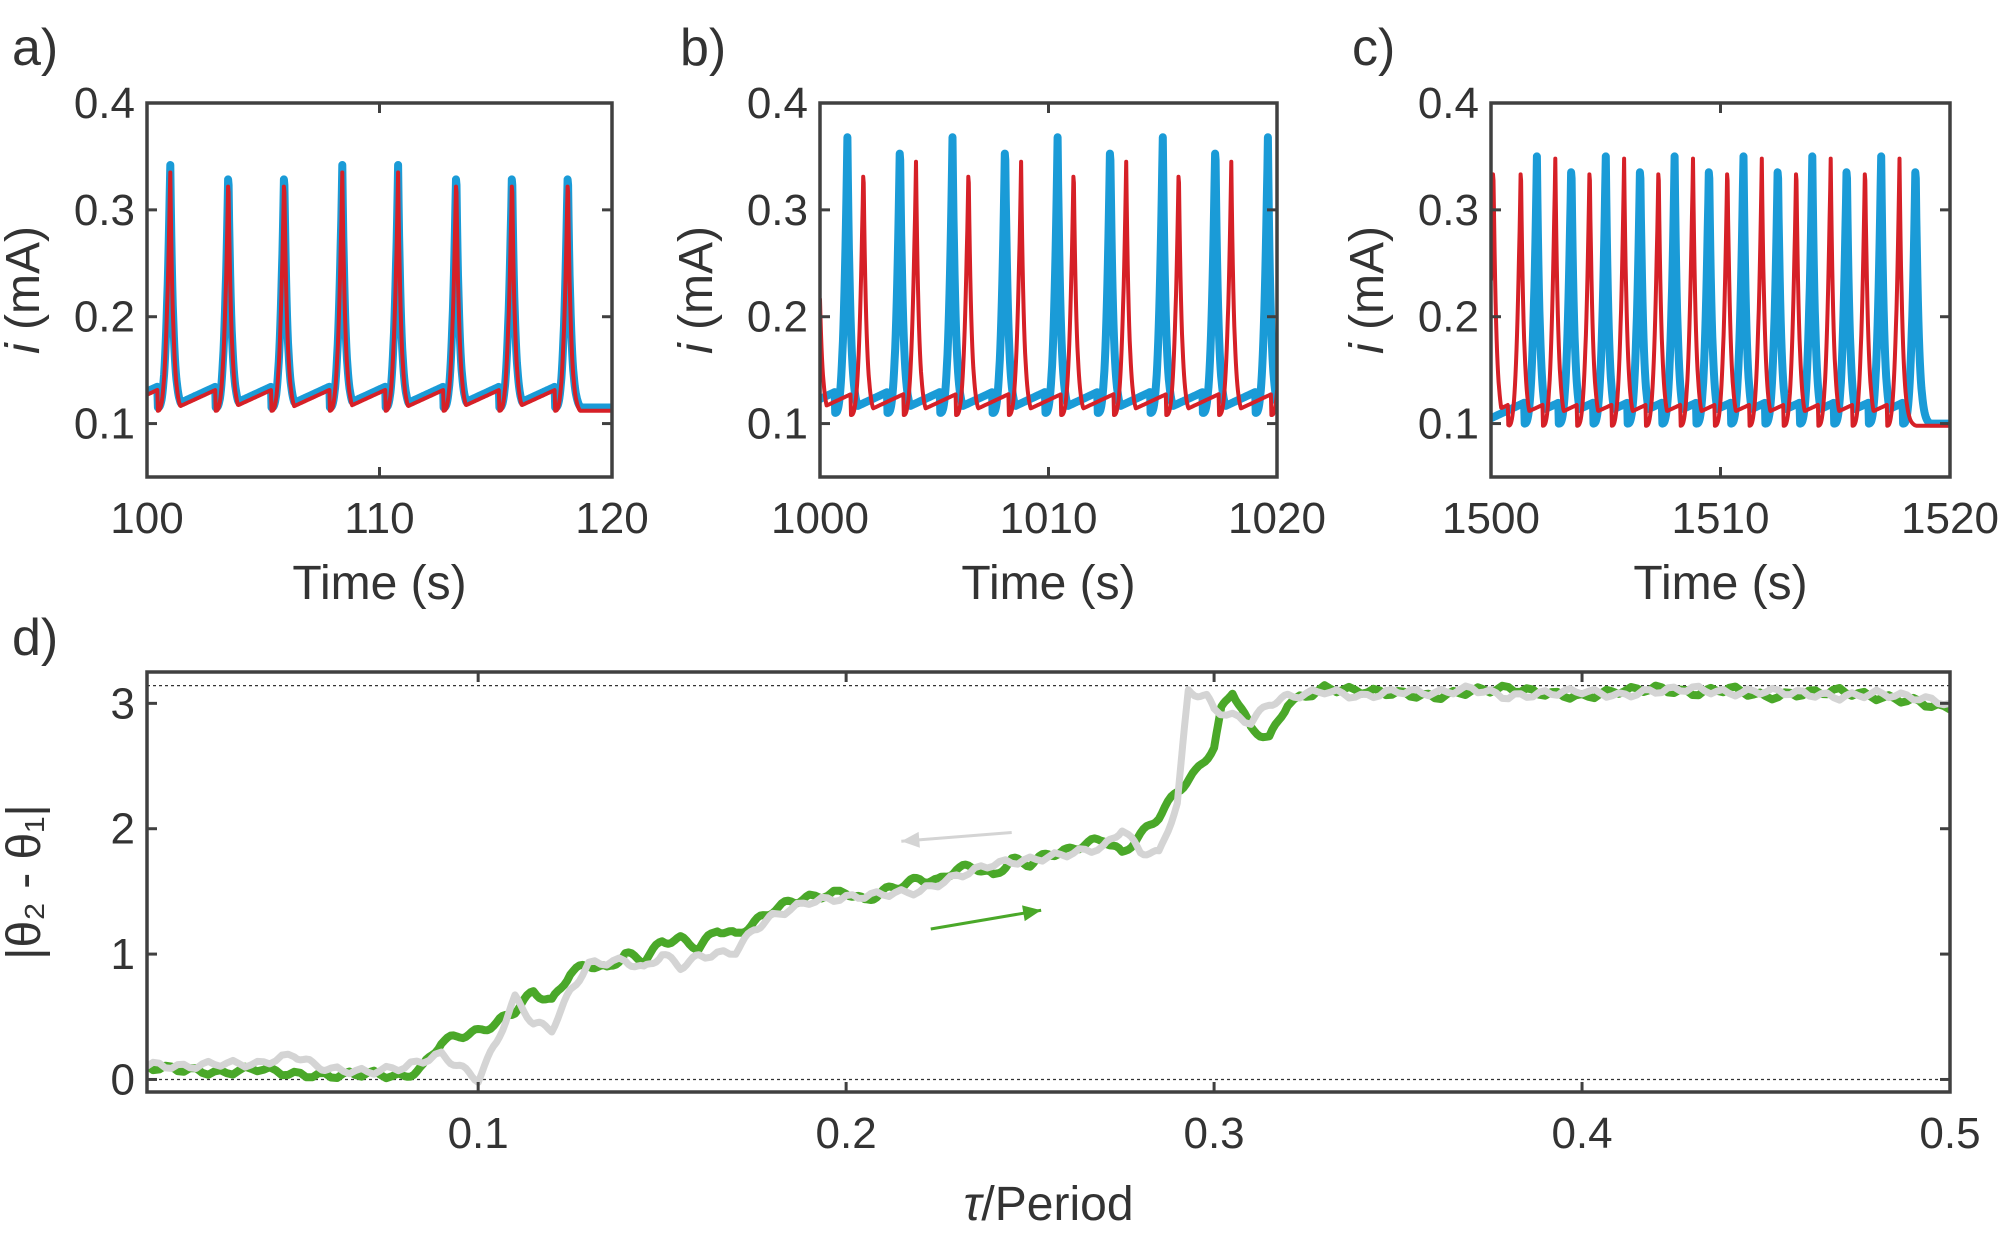  I want to click on y-tick-label: 2, so click(123, 829).